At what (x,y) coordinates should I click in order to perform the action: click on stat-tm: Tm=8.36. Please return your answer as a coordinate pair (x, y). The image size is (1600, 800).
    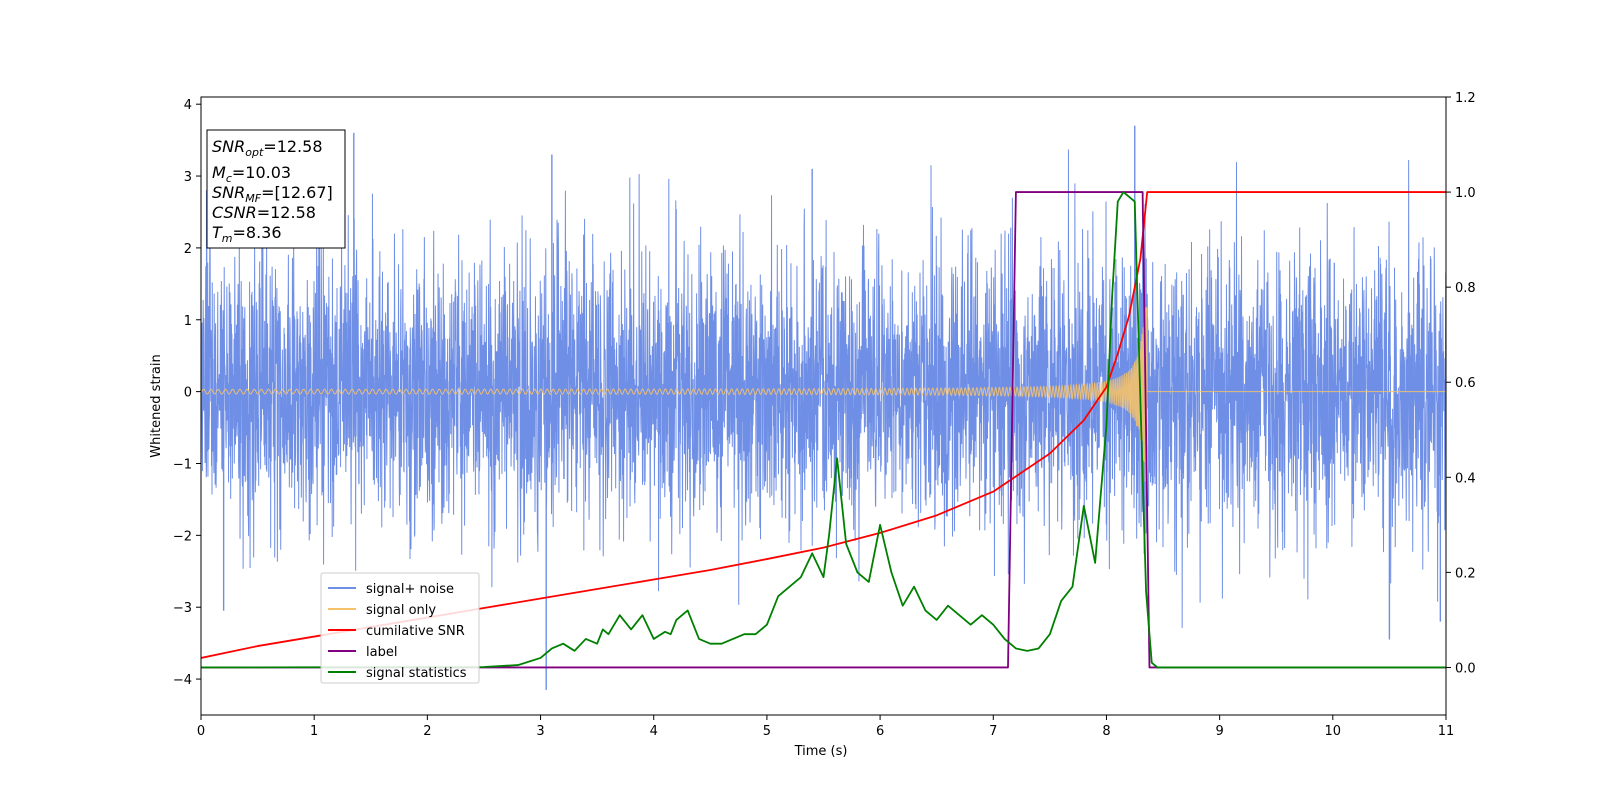
    Looking at the image, I should click on (247, 234).